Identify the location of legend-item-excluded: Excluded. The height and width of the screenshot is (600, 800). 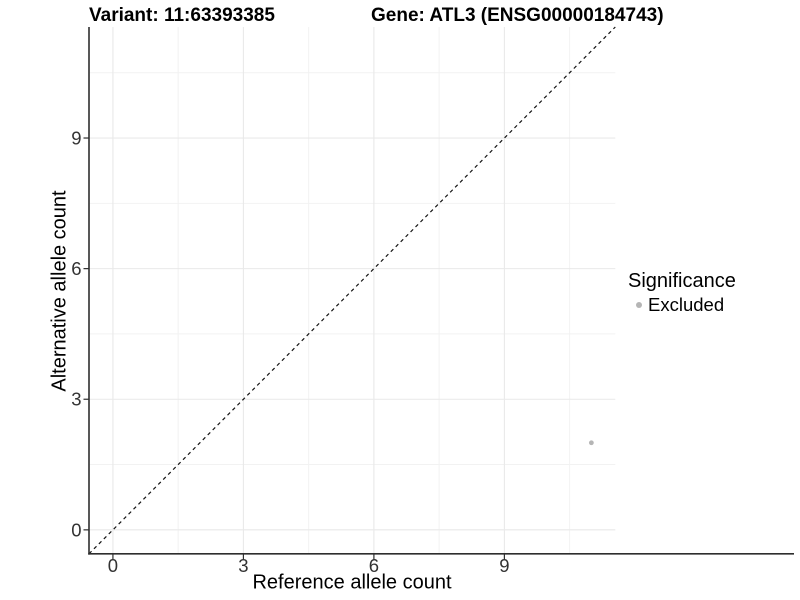
(682, 304).